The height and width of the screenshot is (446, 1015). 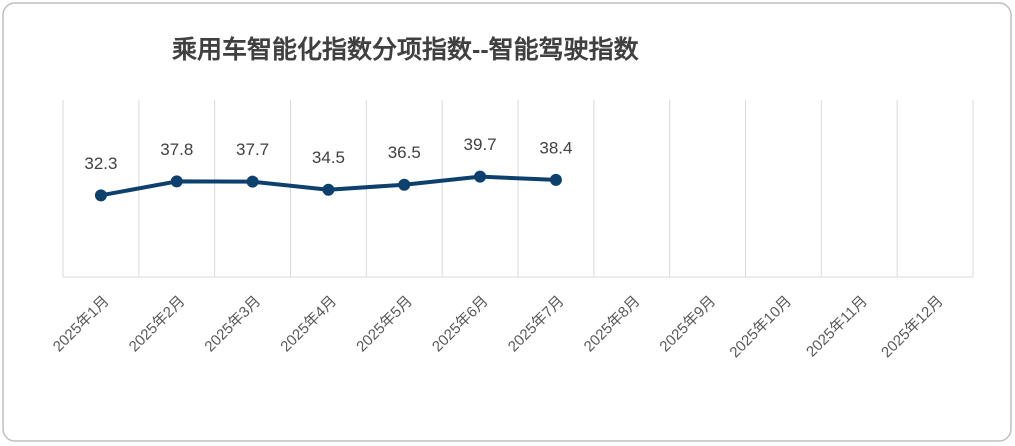 I want to click on value-label: 39.7, so click(x=480, y=144).